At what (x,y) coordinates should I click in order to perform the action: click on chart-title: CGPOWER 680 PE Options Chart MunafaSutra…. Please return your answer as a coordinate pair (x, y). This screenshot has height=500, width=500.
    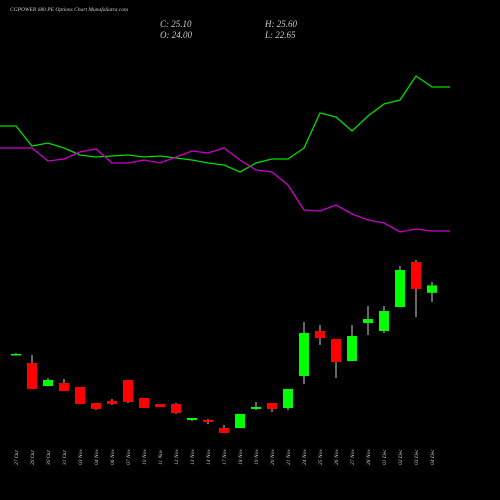
    Looking at the image, I should click on (69, 9).